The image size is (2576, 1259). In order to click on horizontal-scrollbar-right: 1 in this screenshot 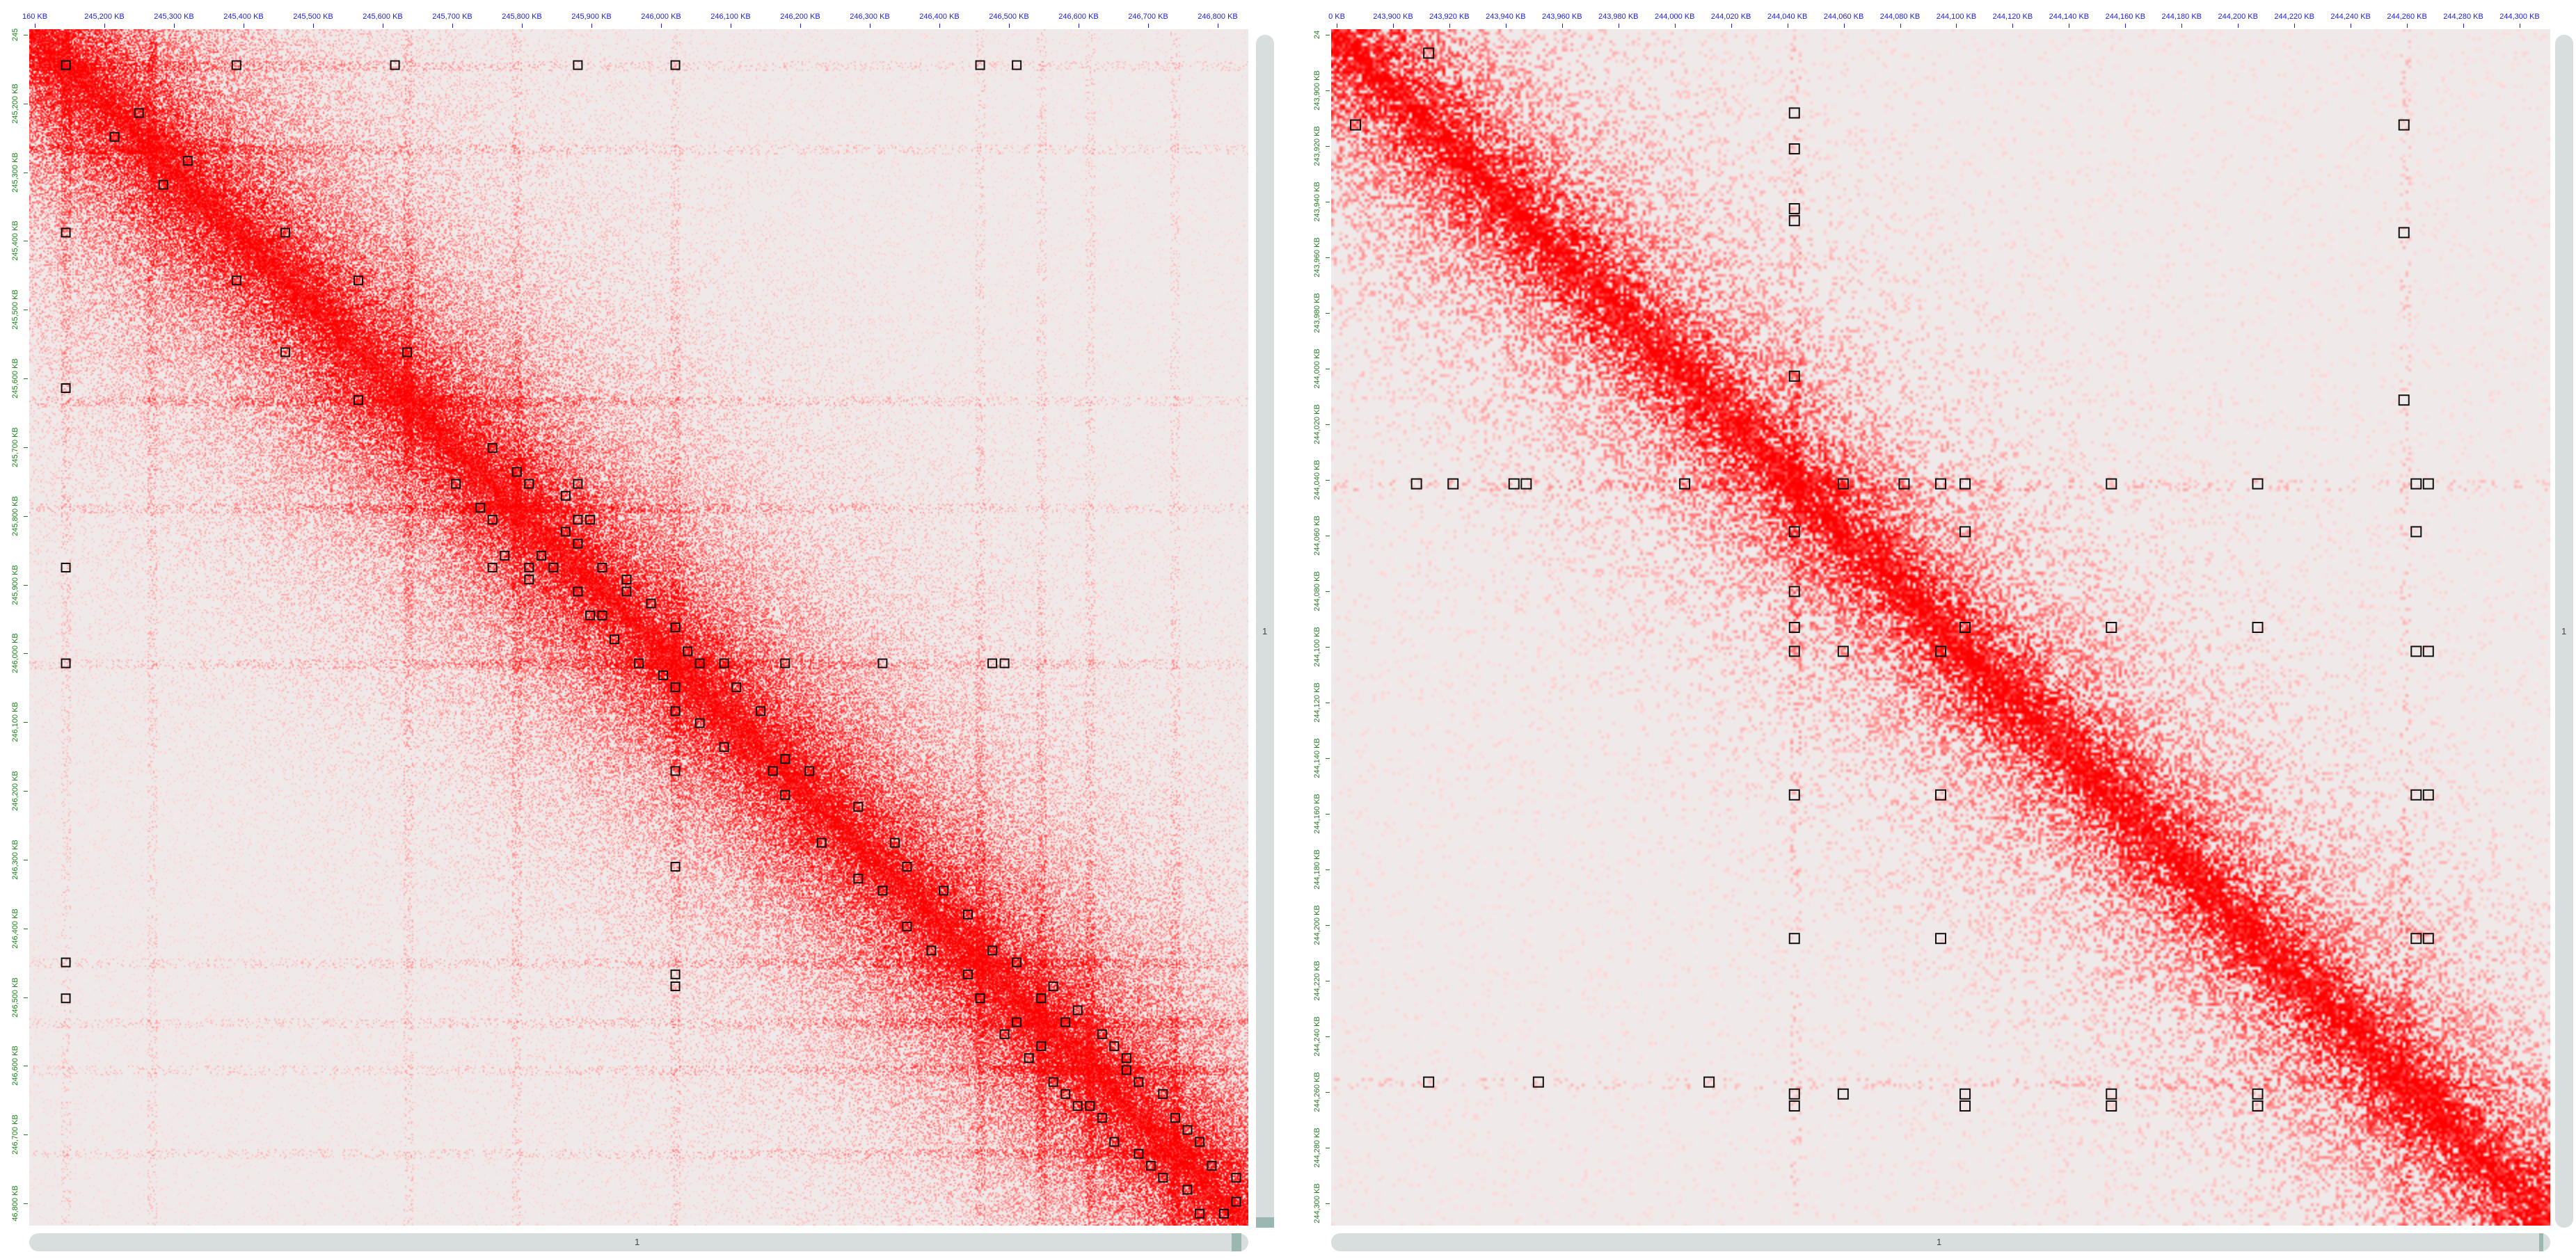, I will do `click(1940, 1242)`.